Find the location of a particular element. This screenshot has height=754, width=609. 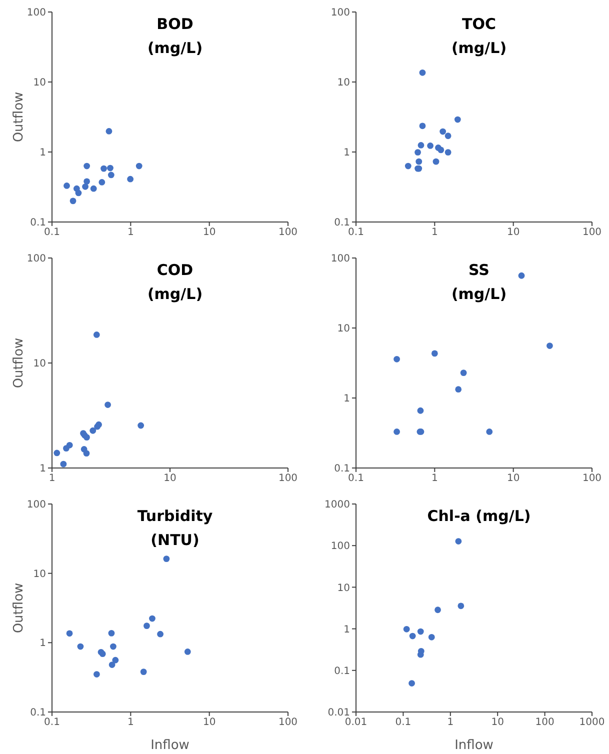

text: COD (mg/L) is located at coordinates (175, 282).